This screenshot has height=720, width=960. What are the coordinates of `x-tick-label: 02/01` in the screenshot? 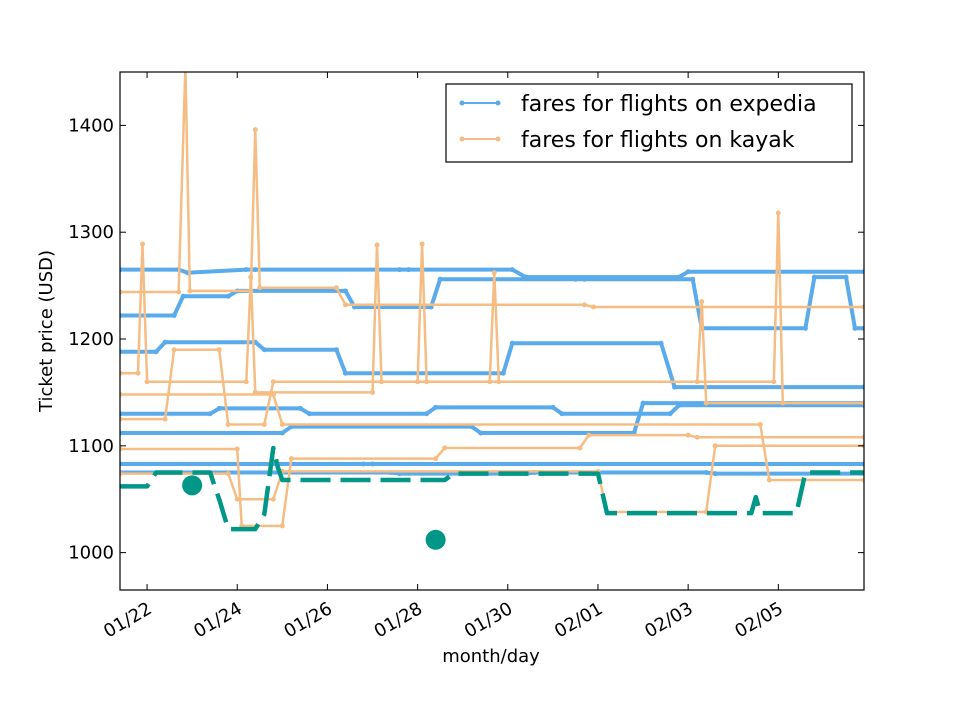 It's located at (578, 620).